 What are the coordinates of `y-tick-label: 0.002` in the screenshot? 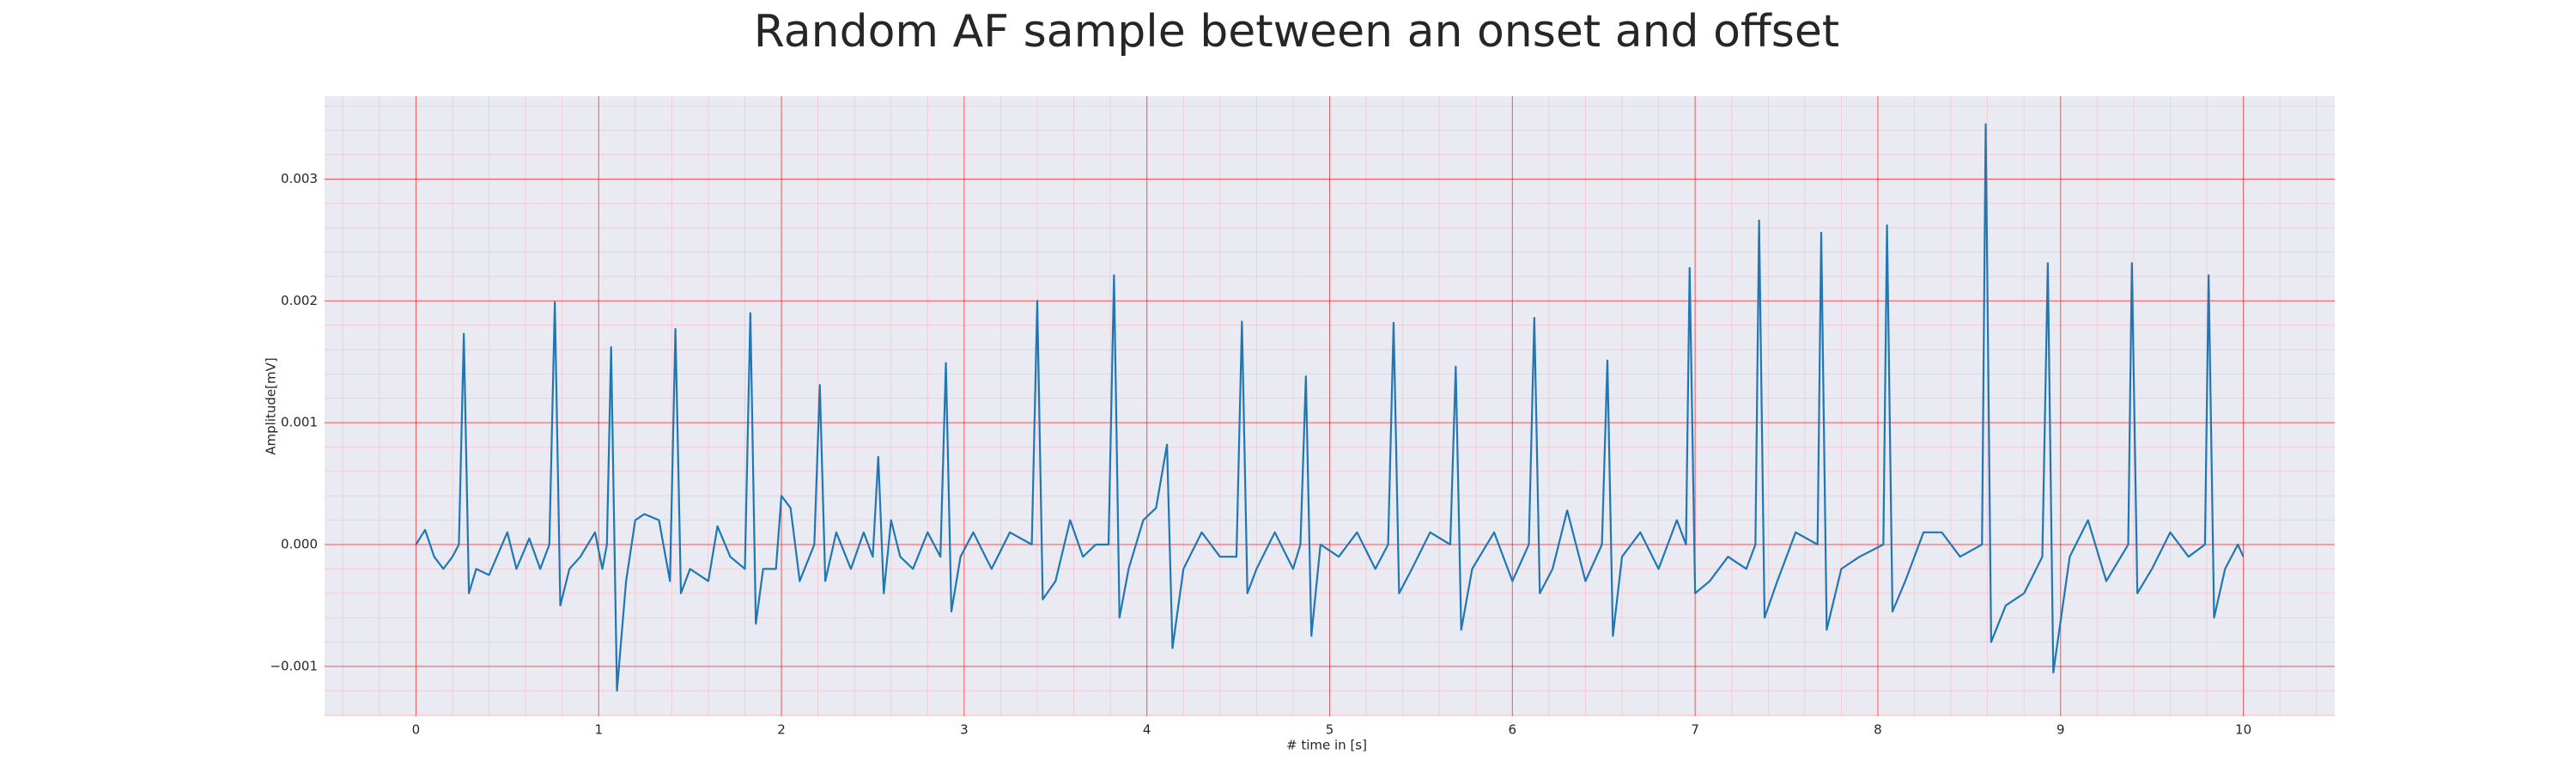 It's located at (300, 300).